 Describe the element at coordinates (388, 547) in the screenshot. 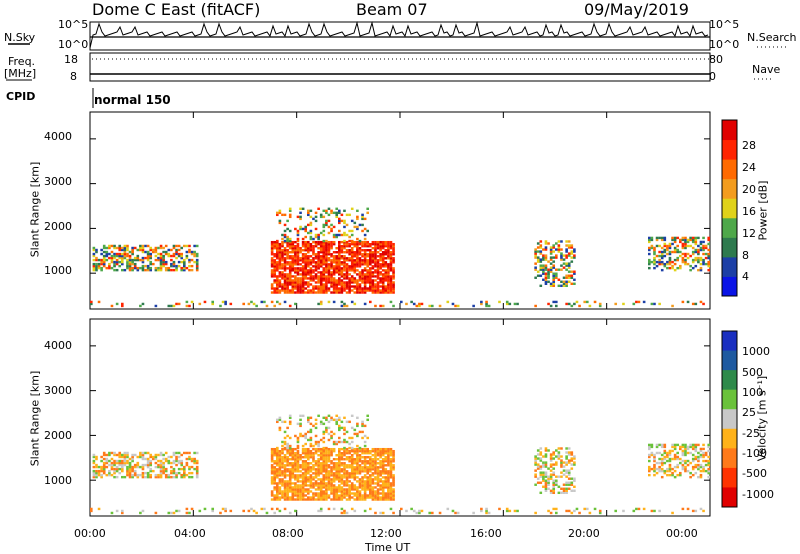

I see `xlabel: Time UT` at that location.